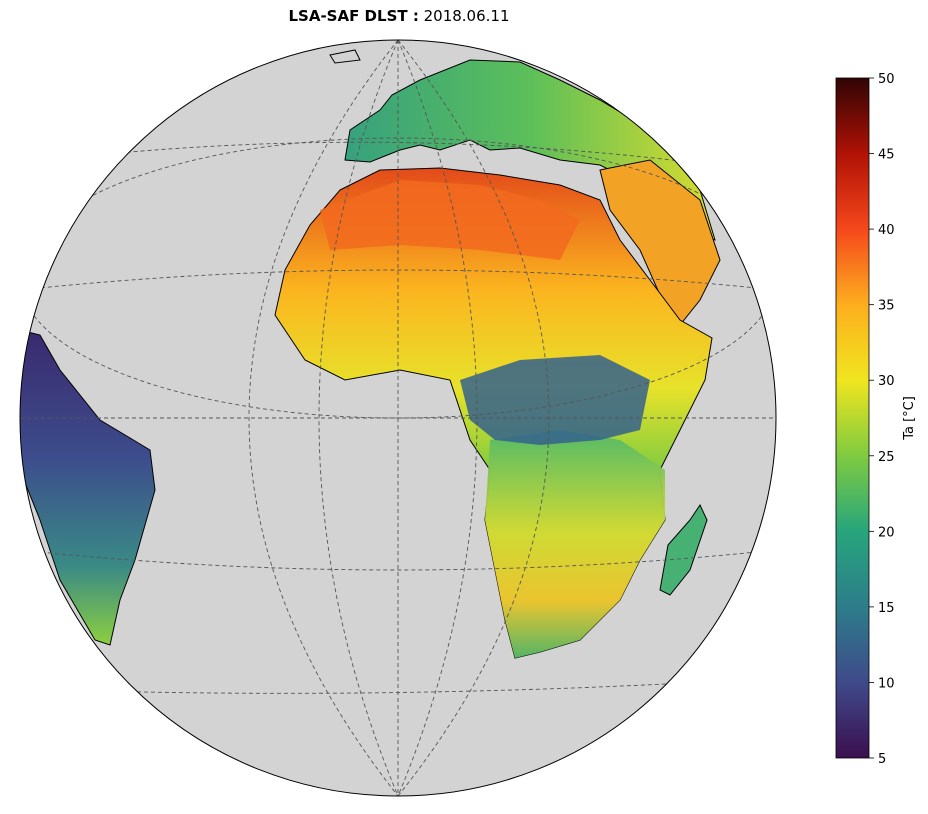 This screenshot has height=814, width=928. What do you see at coordinates (886, 457) in the screenshot?
I see `colorbar-tick-label: 25` at bounding box center [886, 457].